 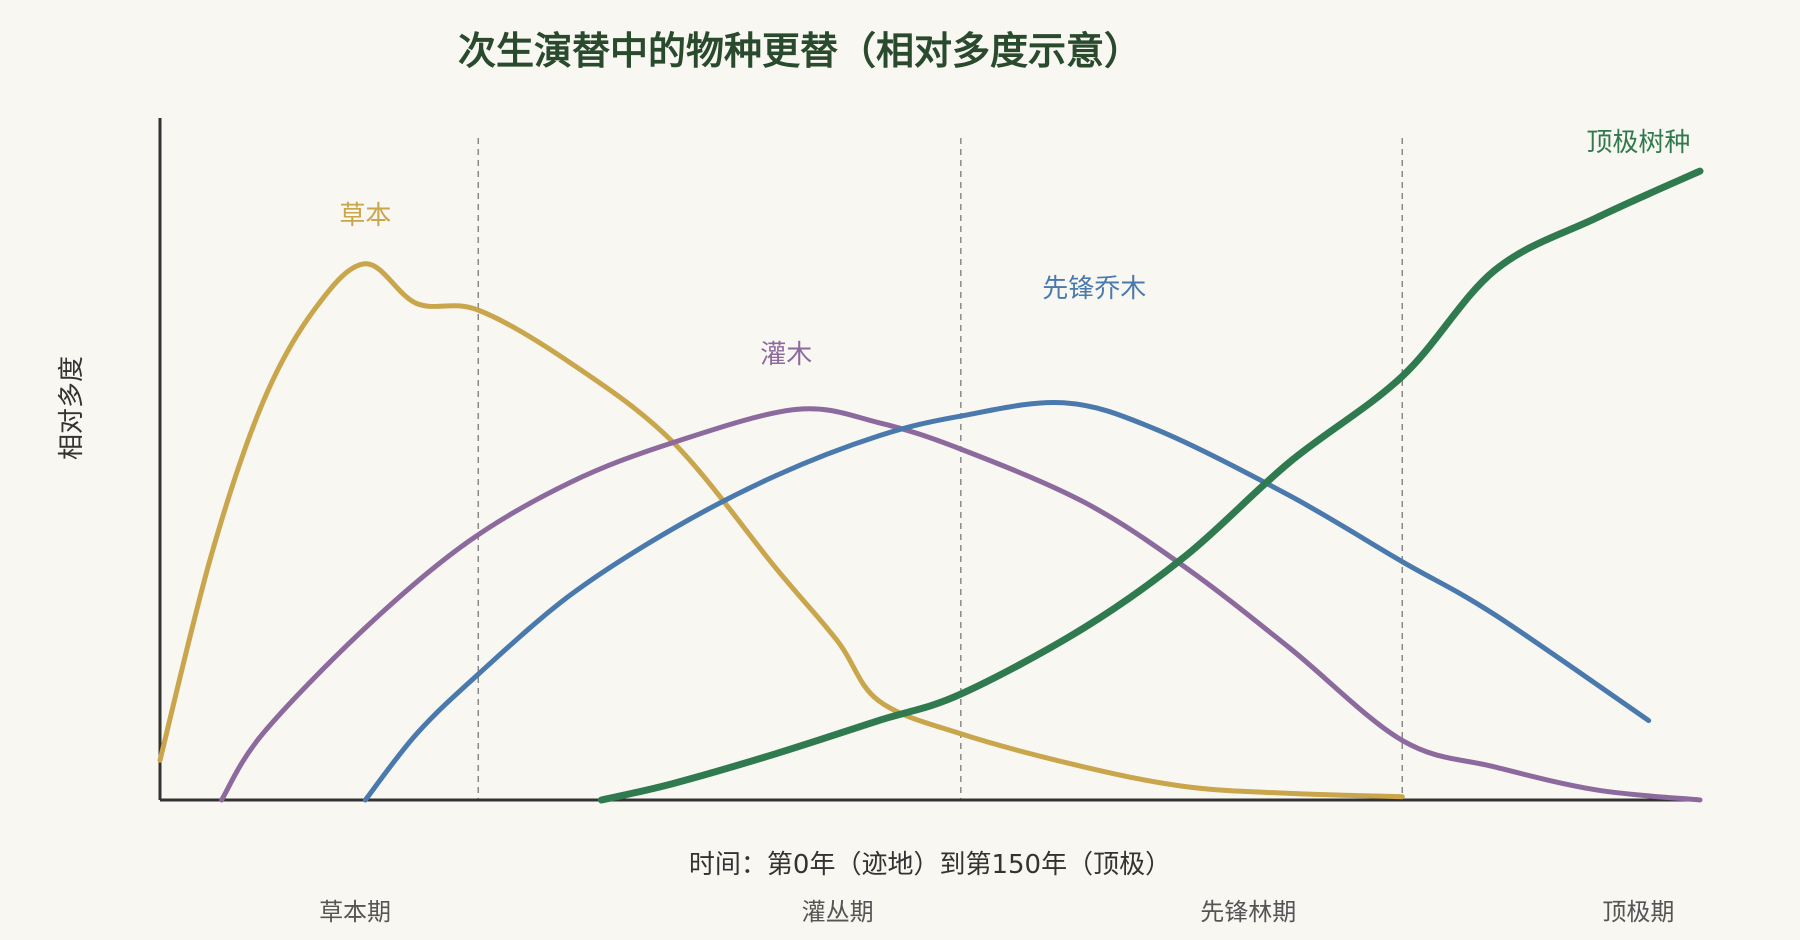 What do you see at coordinates (1638, 143) in the screenshot?
I see `series-label-4: 顶极树种` at bounding box center [1638, 143].